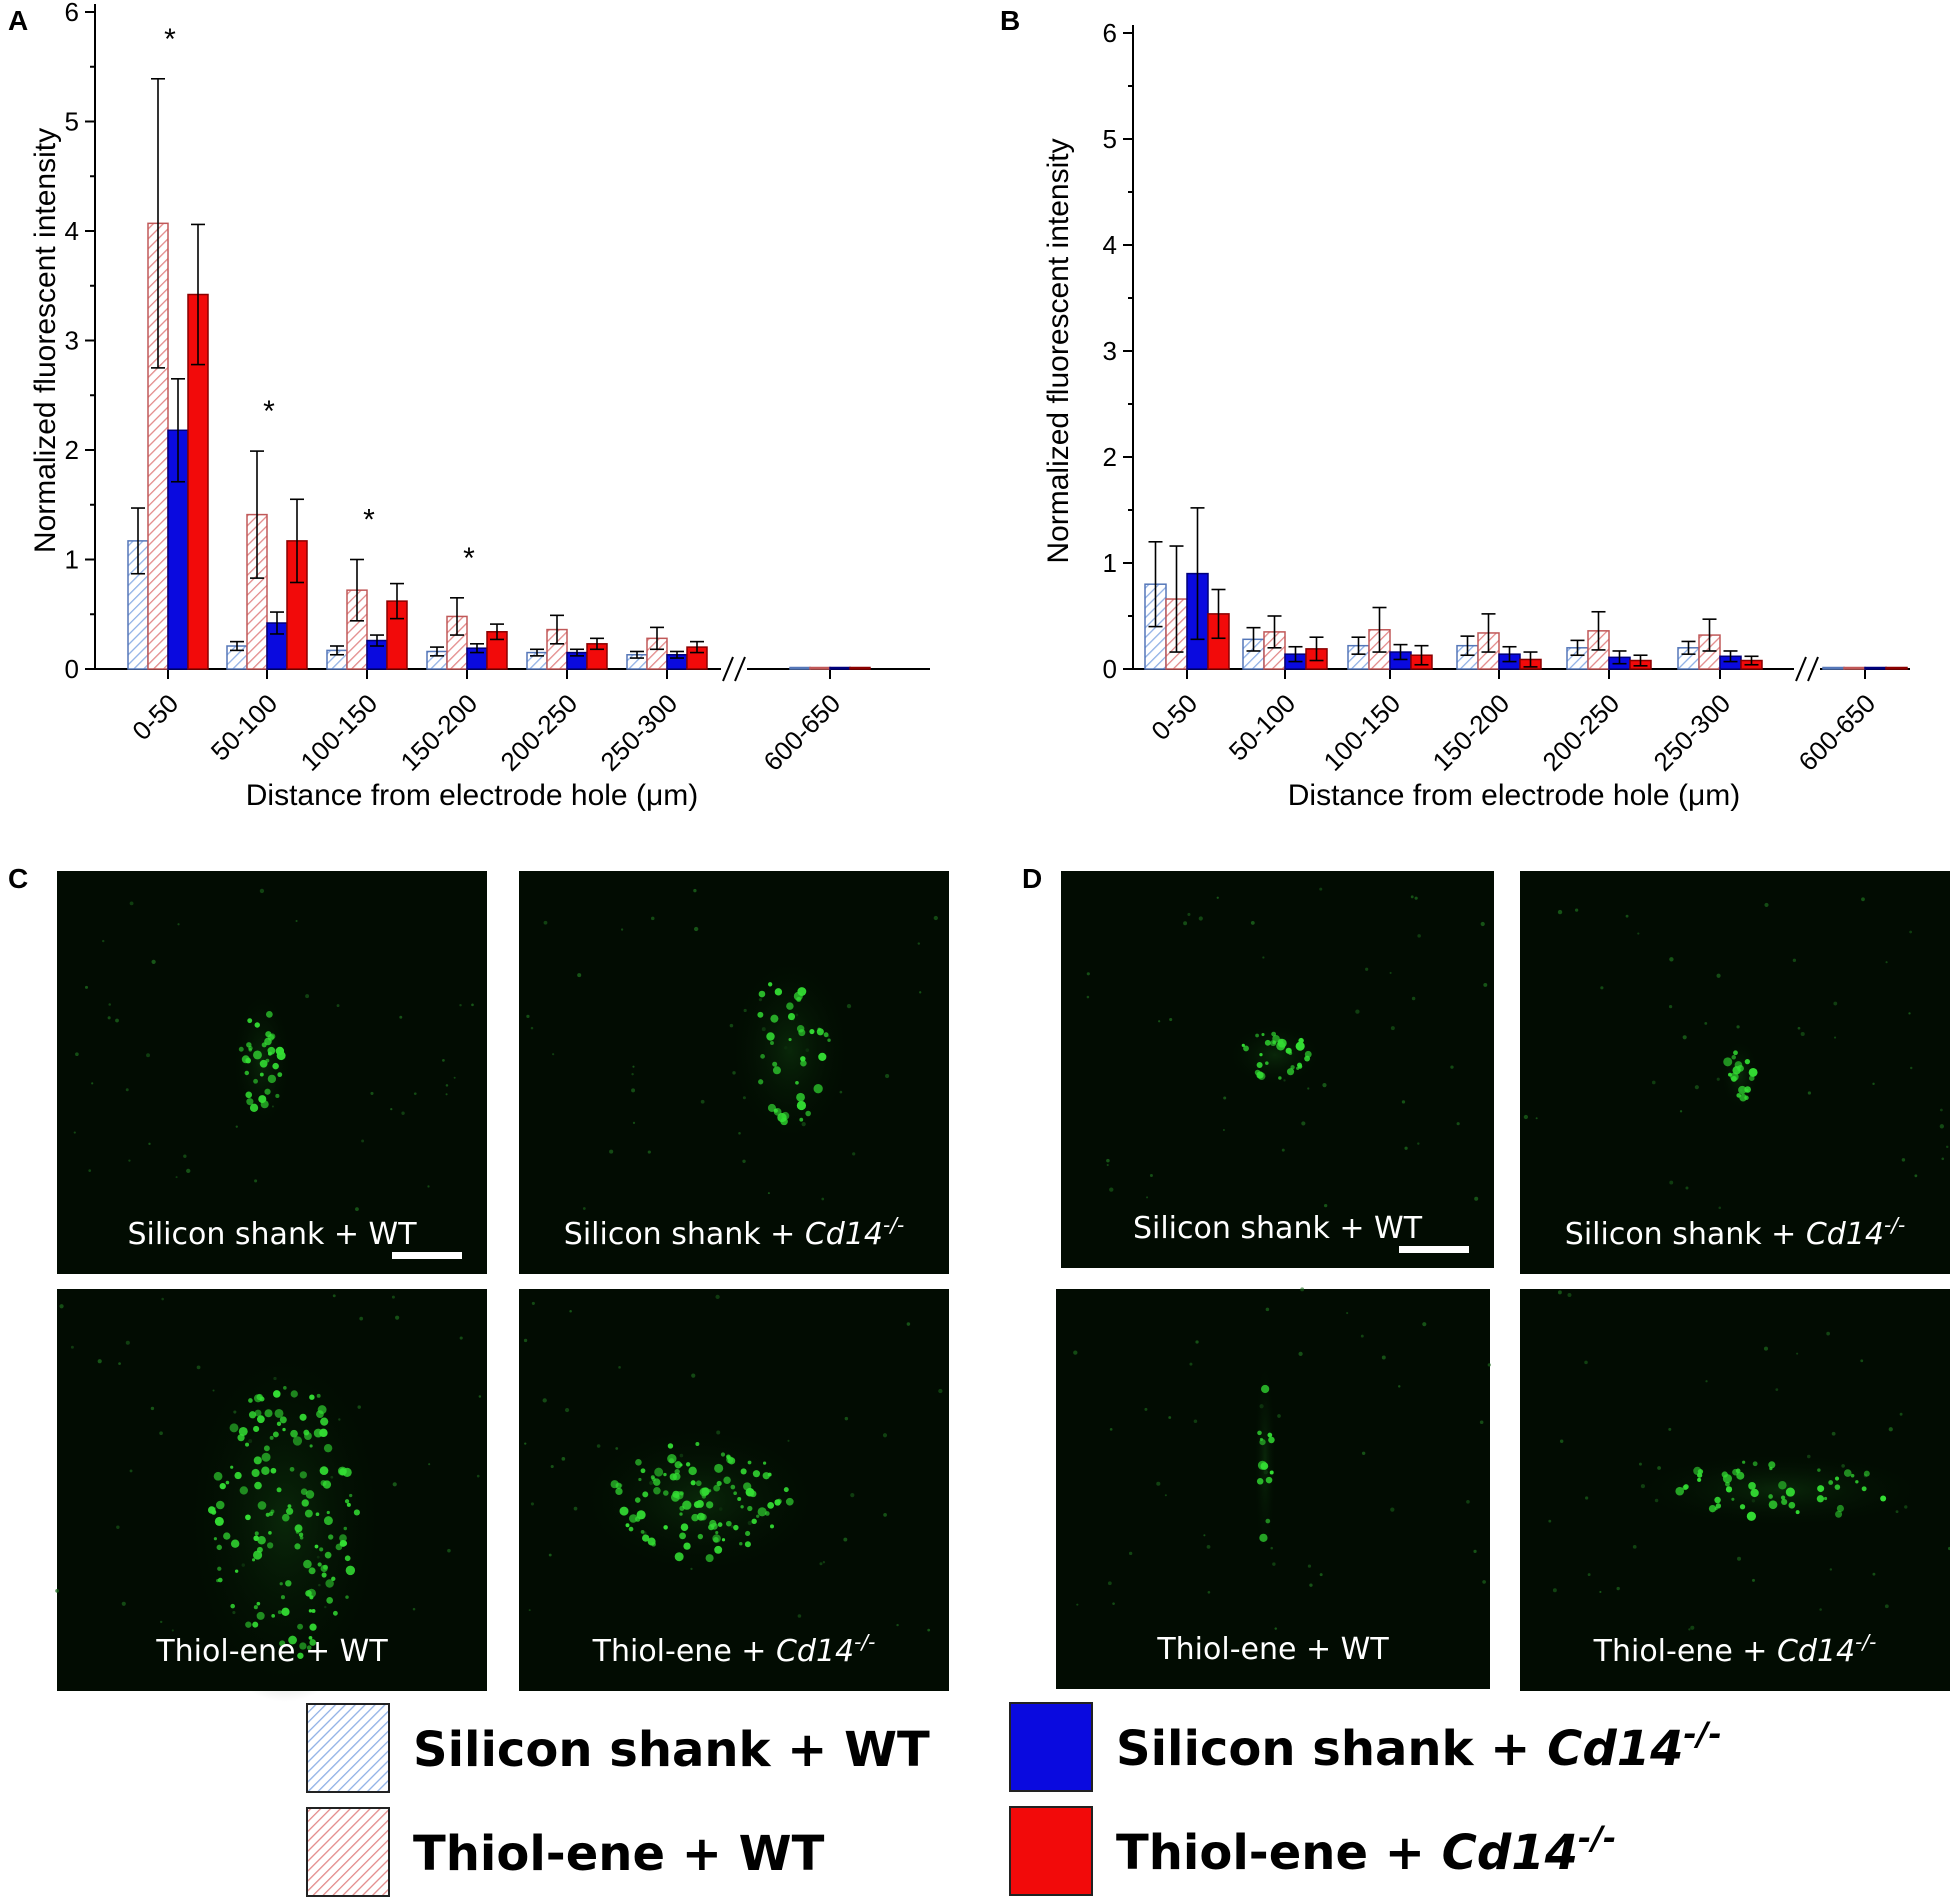 The image size is (1950, 1901). I want to click on legend-label: Silicon shank + Cd14-/-, so click(1419, 1746).